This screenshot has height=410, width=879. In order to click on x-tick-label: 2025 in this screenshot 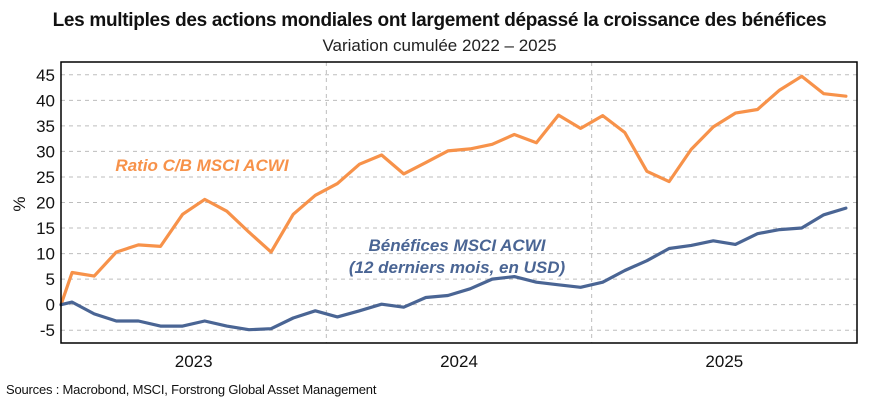, I will do `click(724, 361)`.